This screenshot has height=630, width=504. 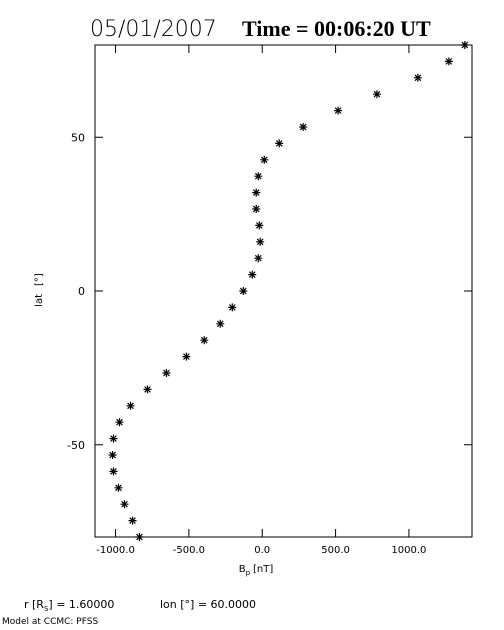 What do you see at coordinates (39, 290) in the screenshot?
I see `y-axis-label: lat [°]` at bounding box center [39, 290].